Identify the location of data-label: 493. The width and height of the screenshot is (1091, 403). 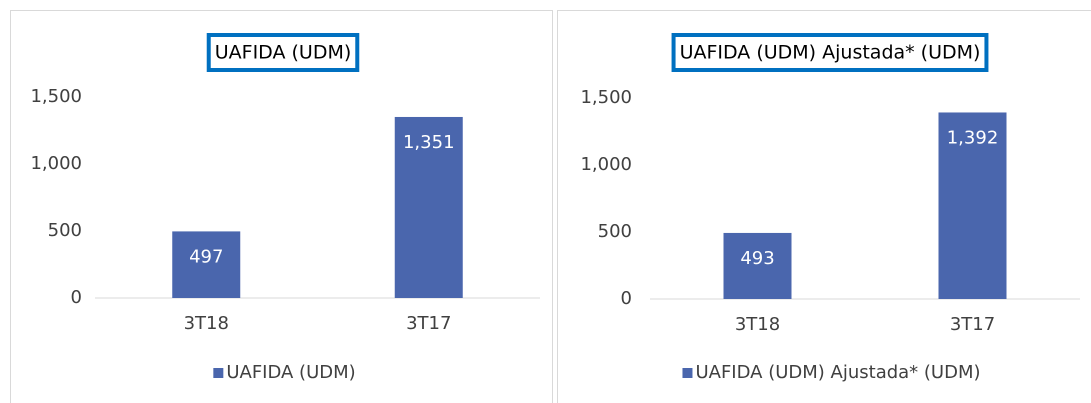
(757, 258).